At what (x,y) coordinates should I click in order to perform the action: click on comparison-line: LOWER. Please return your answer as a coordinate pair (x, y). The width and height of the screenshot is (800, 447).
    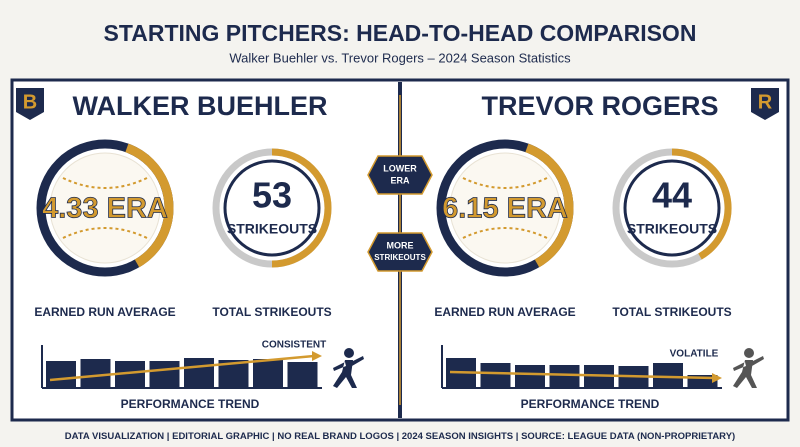
    Looking at the image, I should click on (400, 168).